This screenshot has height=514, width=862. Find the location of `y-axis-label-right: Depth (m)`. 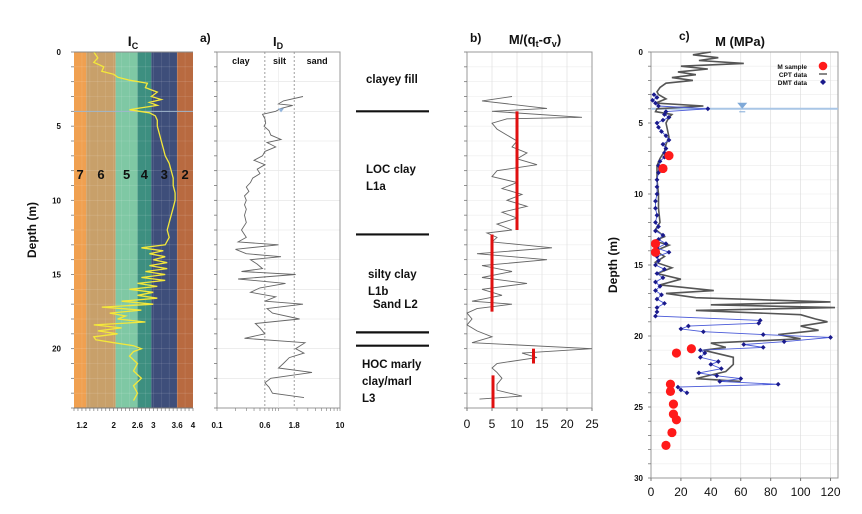

y-axis-label-right: Depth (m) is located at coordinates (613, 265).